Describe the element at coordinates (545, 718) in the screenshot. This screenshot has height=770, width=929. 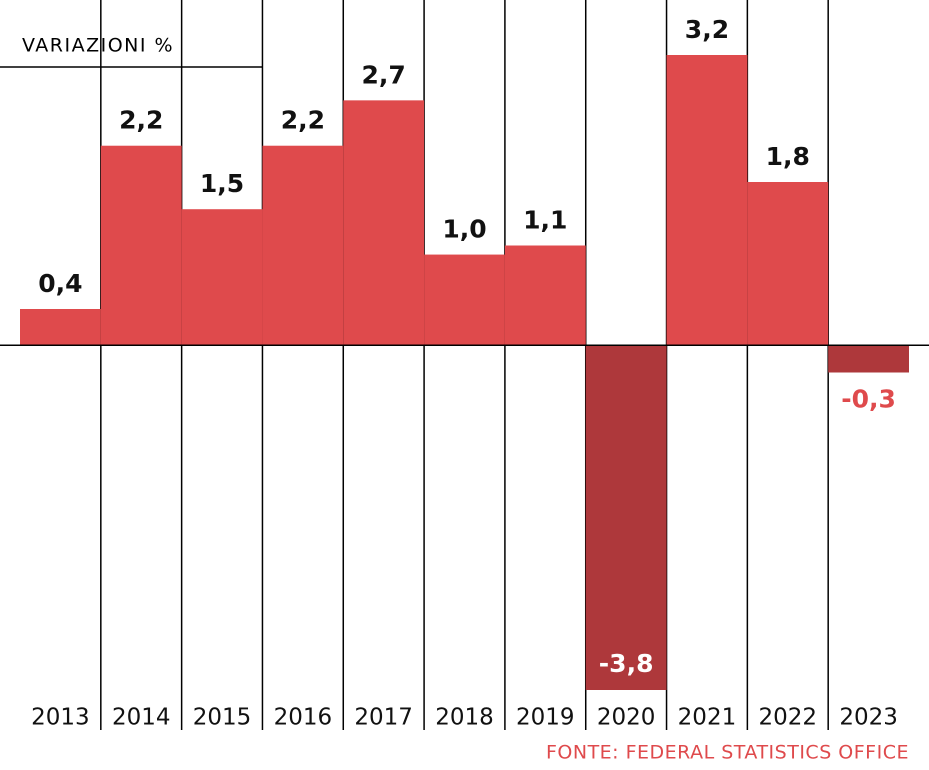
I see `x-tick-label: 2019` at that location.